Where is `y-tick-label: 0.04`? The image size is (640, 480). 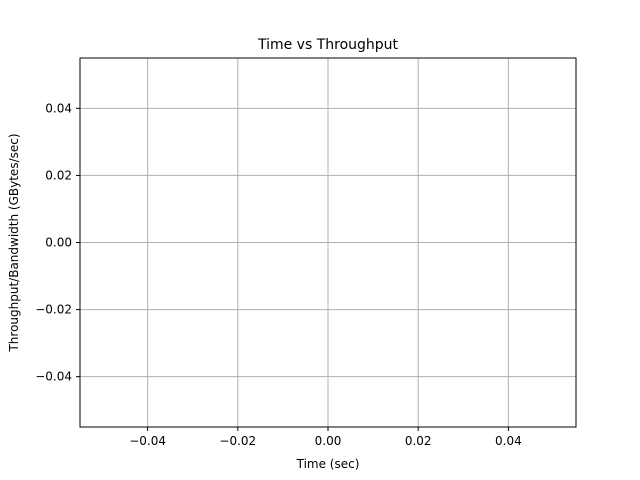
y-tick-label: 0.04 is located at coordinates (58, 108).